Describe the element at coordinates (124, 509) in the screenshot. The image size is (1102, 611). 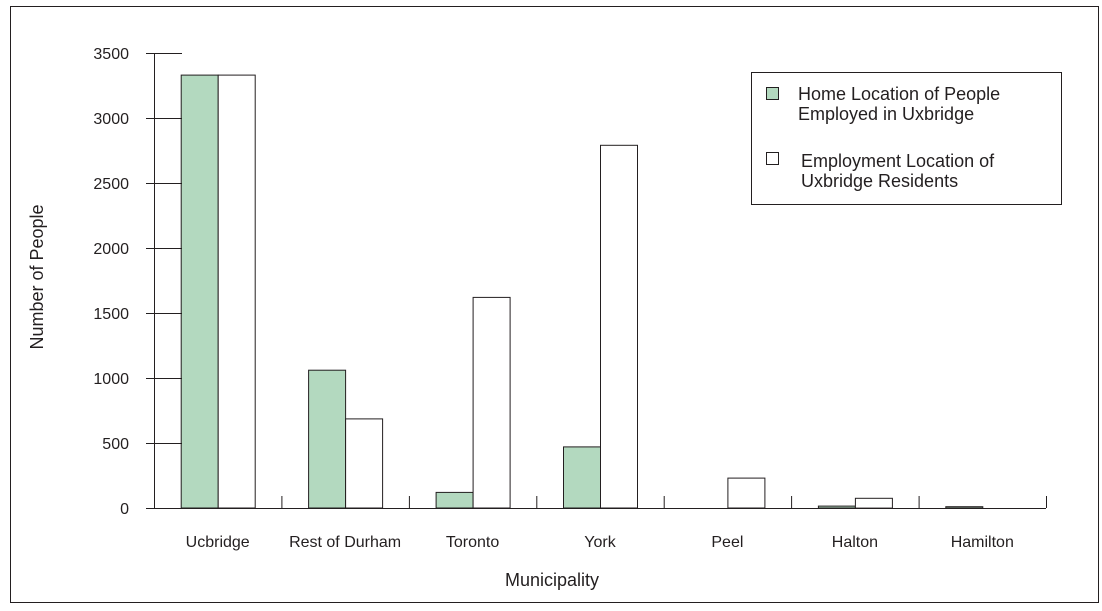
I see `y-tick-label: 0` at that location.